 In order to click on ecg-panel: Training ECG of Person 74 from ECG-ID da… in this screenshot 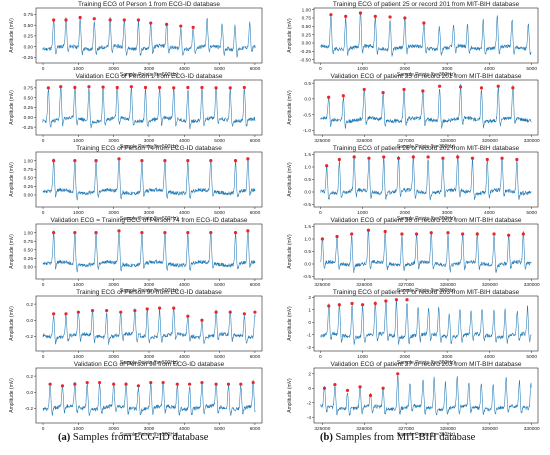, I will do `click(136, 183)`.